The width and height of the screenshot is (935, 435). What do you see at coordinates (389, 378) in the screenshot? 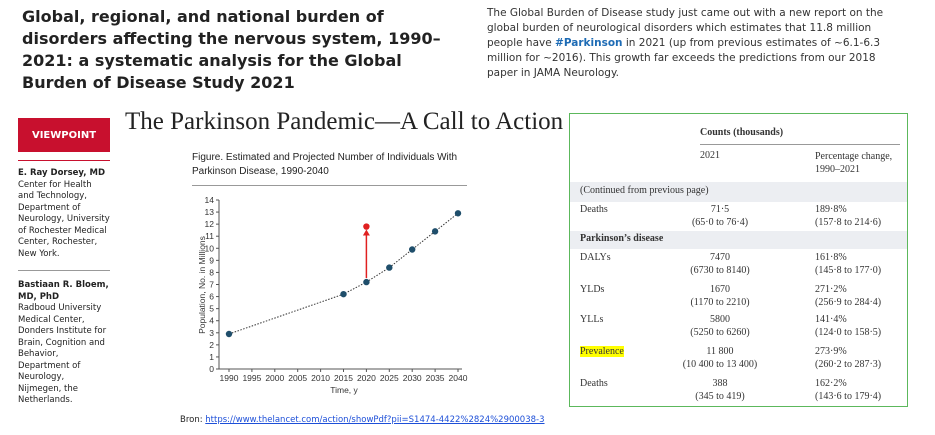
I see `x-tick-label: 2025` at bounding box center [389, 378].